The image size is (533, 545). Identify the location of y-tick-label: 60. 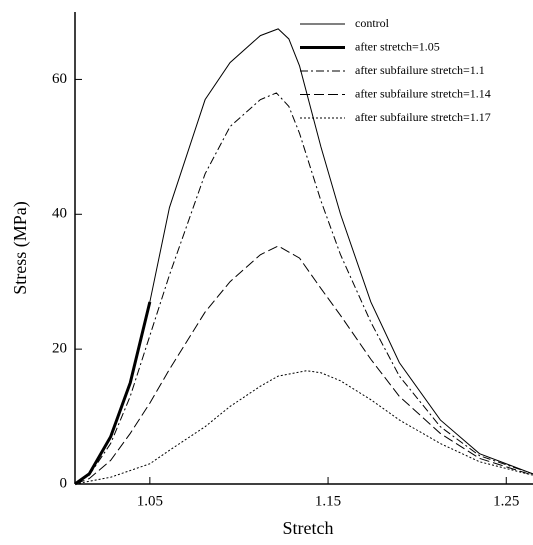
(59, 79).